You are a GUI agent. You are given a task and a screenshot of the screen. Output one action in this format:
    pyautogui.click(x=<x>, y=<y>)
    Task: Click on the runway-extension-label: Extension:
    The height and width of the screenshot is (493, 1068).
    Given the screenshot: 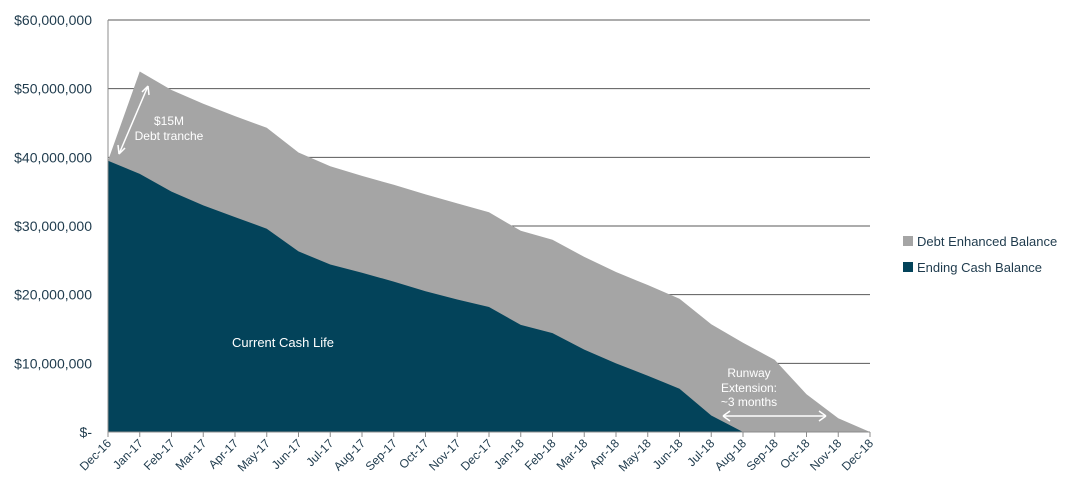 What is the action you would take?
    pyautogui.click(x=749, y=388)
    